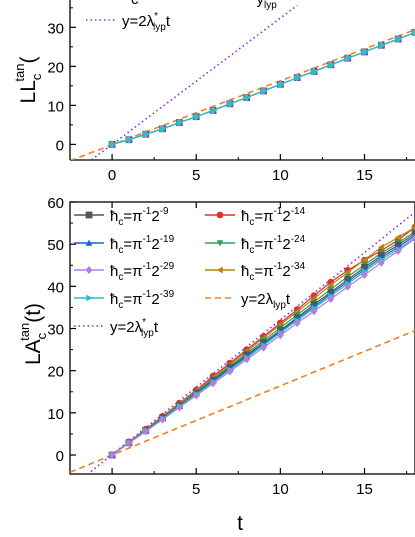 This screenshot has width=415, height=537. Describe the element at coordinates (55, 106) in the screenshot. I see `top-y-tick-label: 10` at that location.